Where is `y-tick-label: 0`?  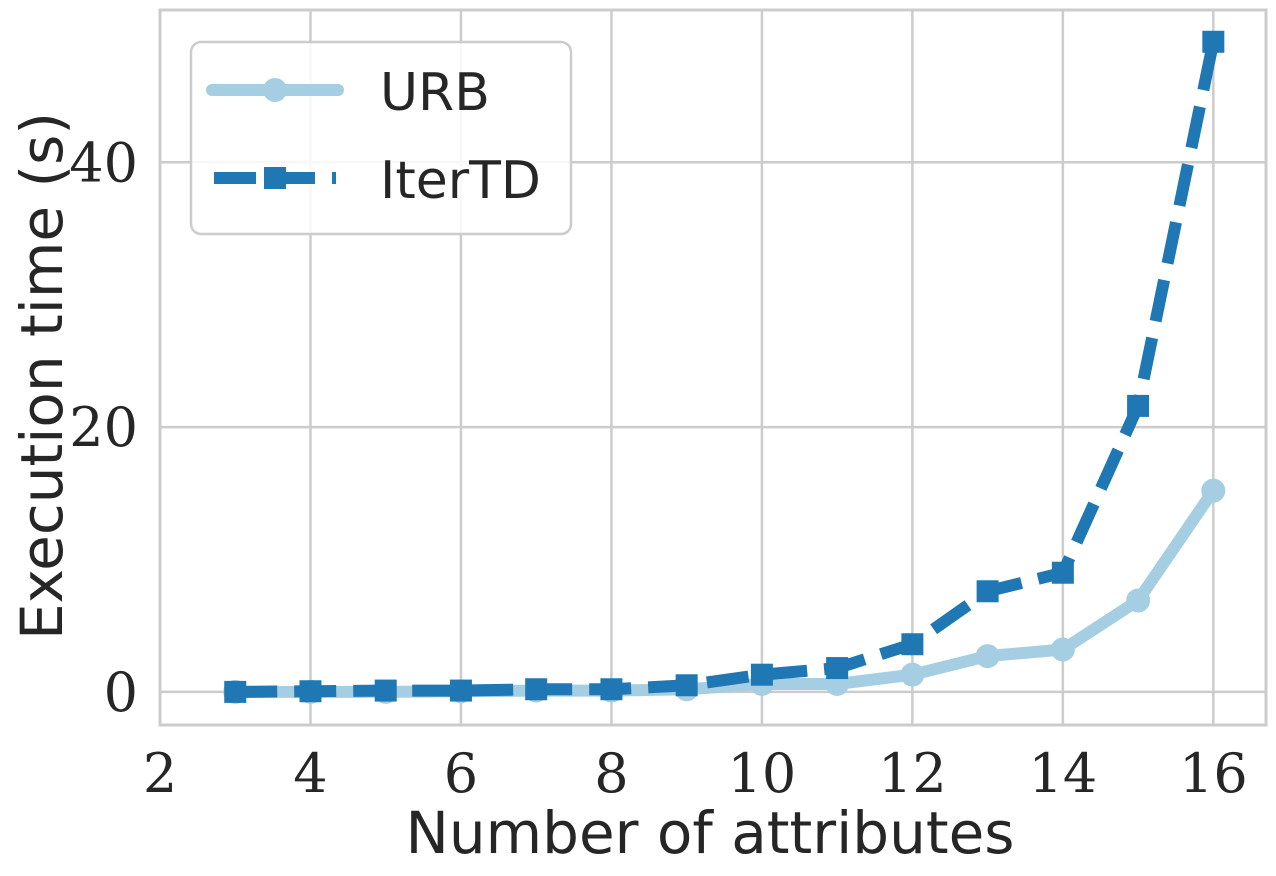 y-tick-label: 0 is located at coordinates (121, 692).